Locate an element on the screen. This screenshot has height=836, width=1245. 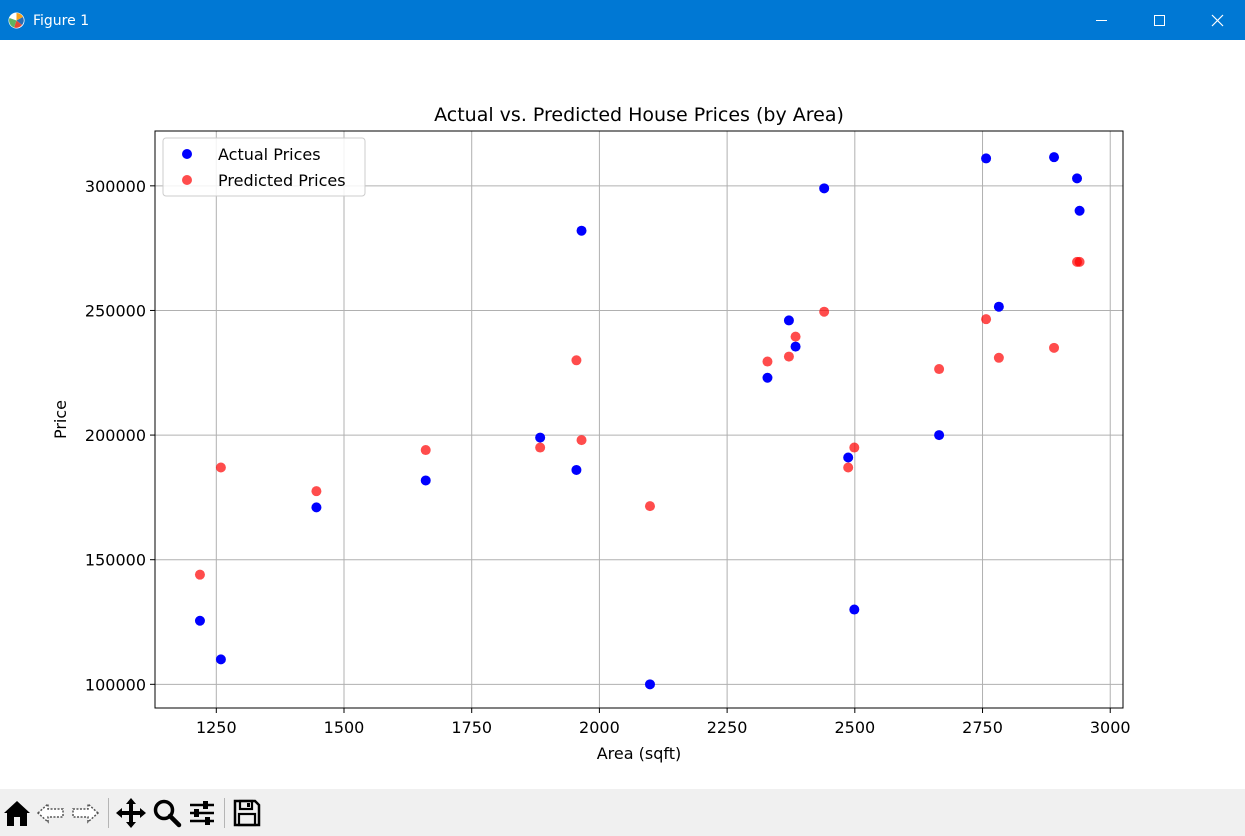
x-tick-label: 2250 is located at coordinates (727, 727).